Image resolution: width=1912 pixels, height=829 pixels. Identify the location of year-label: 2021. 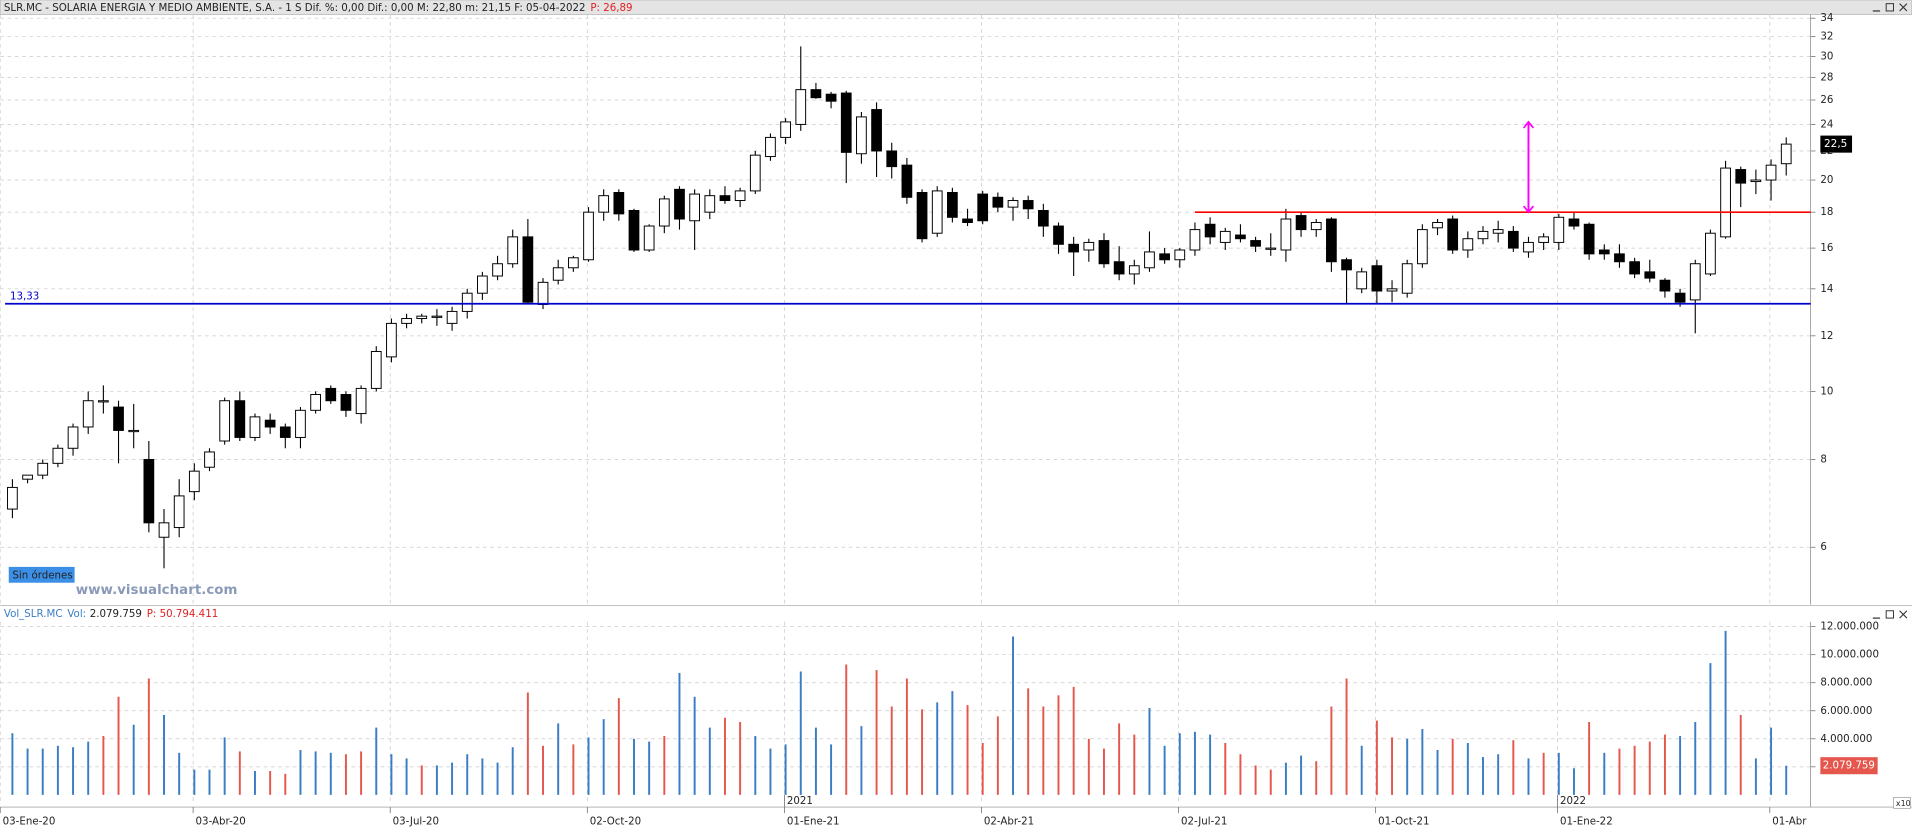
(800, 801).